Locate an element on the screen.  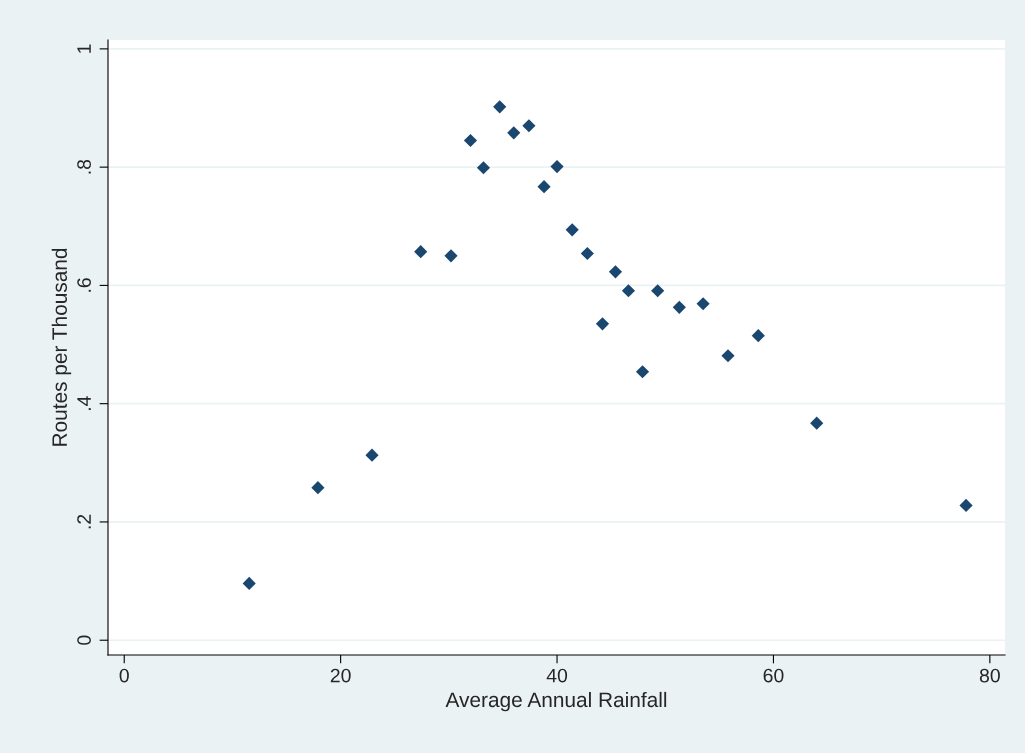
y-tick-label: .6 is located at coordinates (84, 285).